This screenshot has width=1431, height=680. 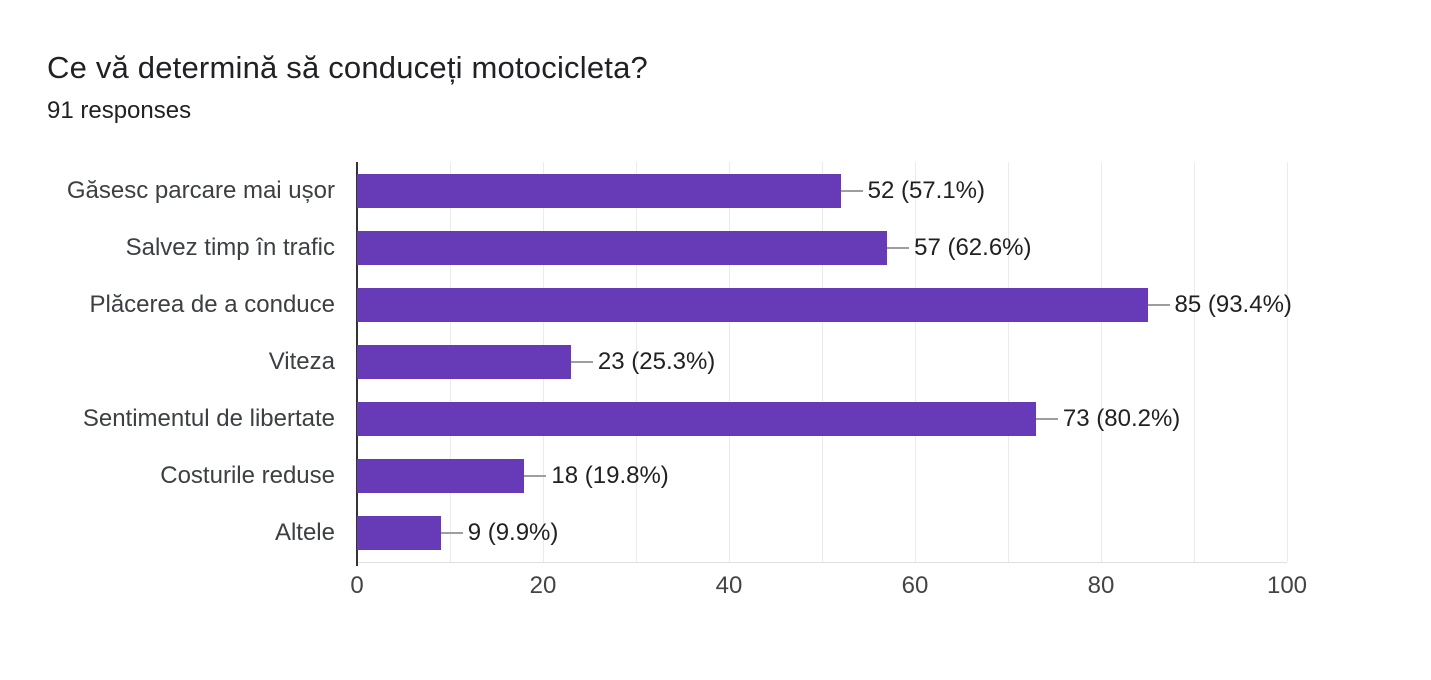 What do you see at coordinates (301, 361) in the screenshot?
I see `category-label: Viteza` at bounding box center [301, 361].